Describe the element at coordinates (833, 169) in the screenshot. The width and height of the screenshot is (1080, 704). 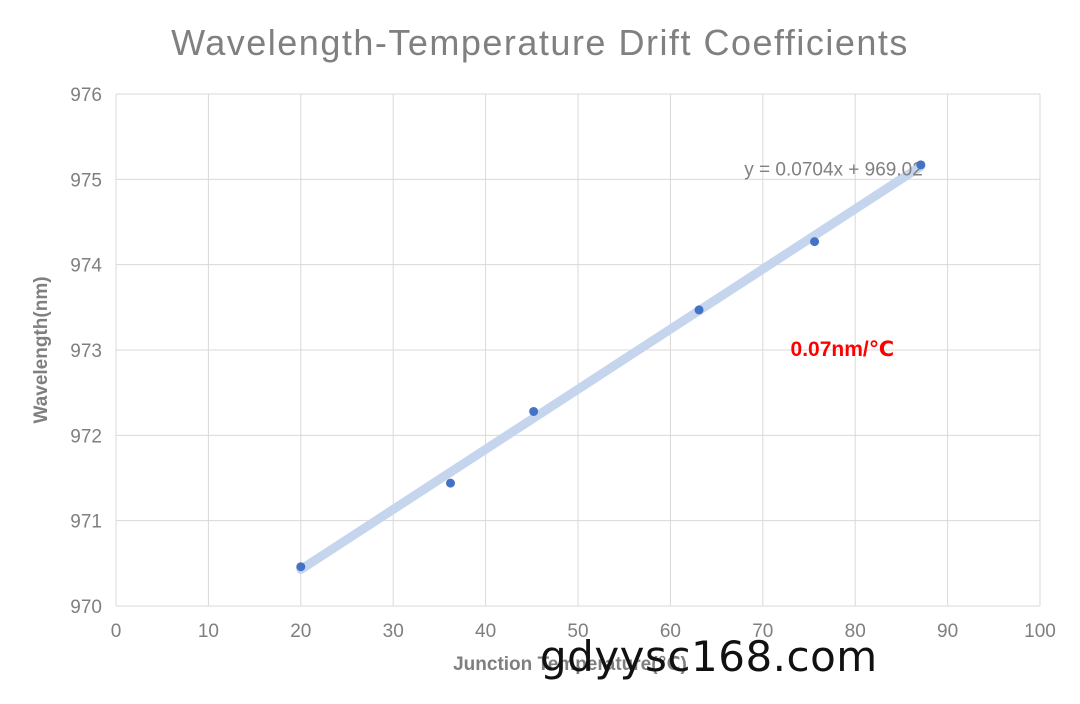
I see `trendline-equation-label: y = 0.0704x + 969.02` at that location.